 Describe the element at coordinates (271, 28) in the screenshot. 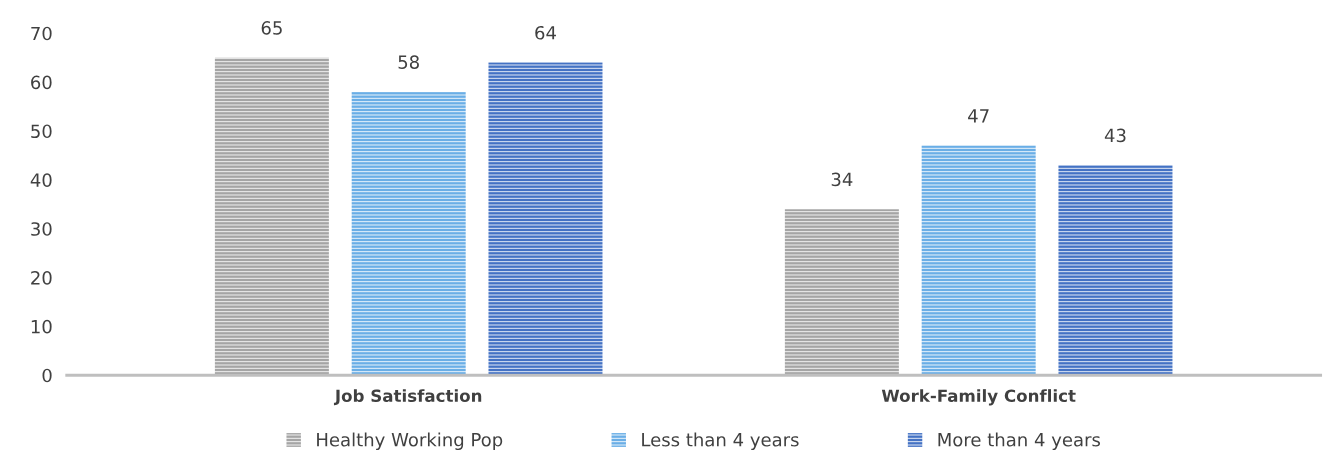

I see `data-label: 65` at that location.